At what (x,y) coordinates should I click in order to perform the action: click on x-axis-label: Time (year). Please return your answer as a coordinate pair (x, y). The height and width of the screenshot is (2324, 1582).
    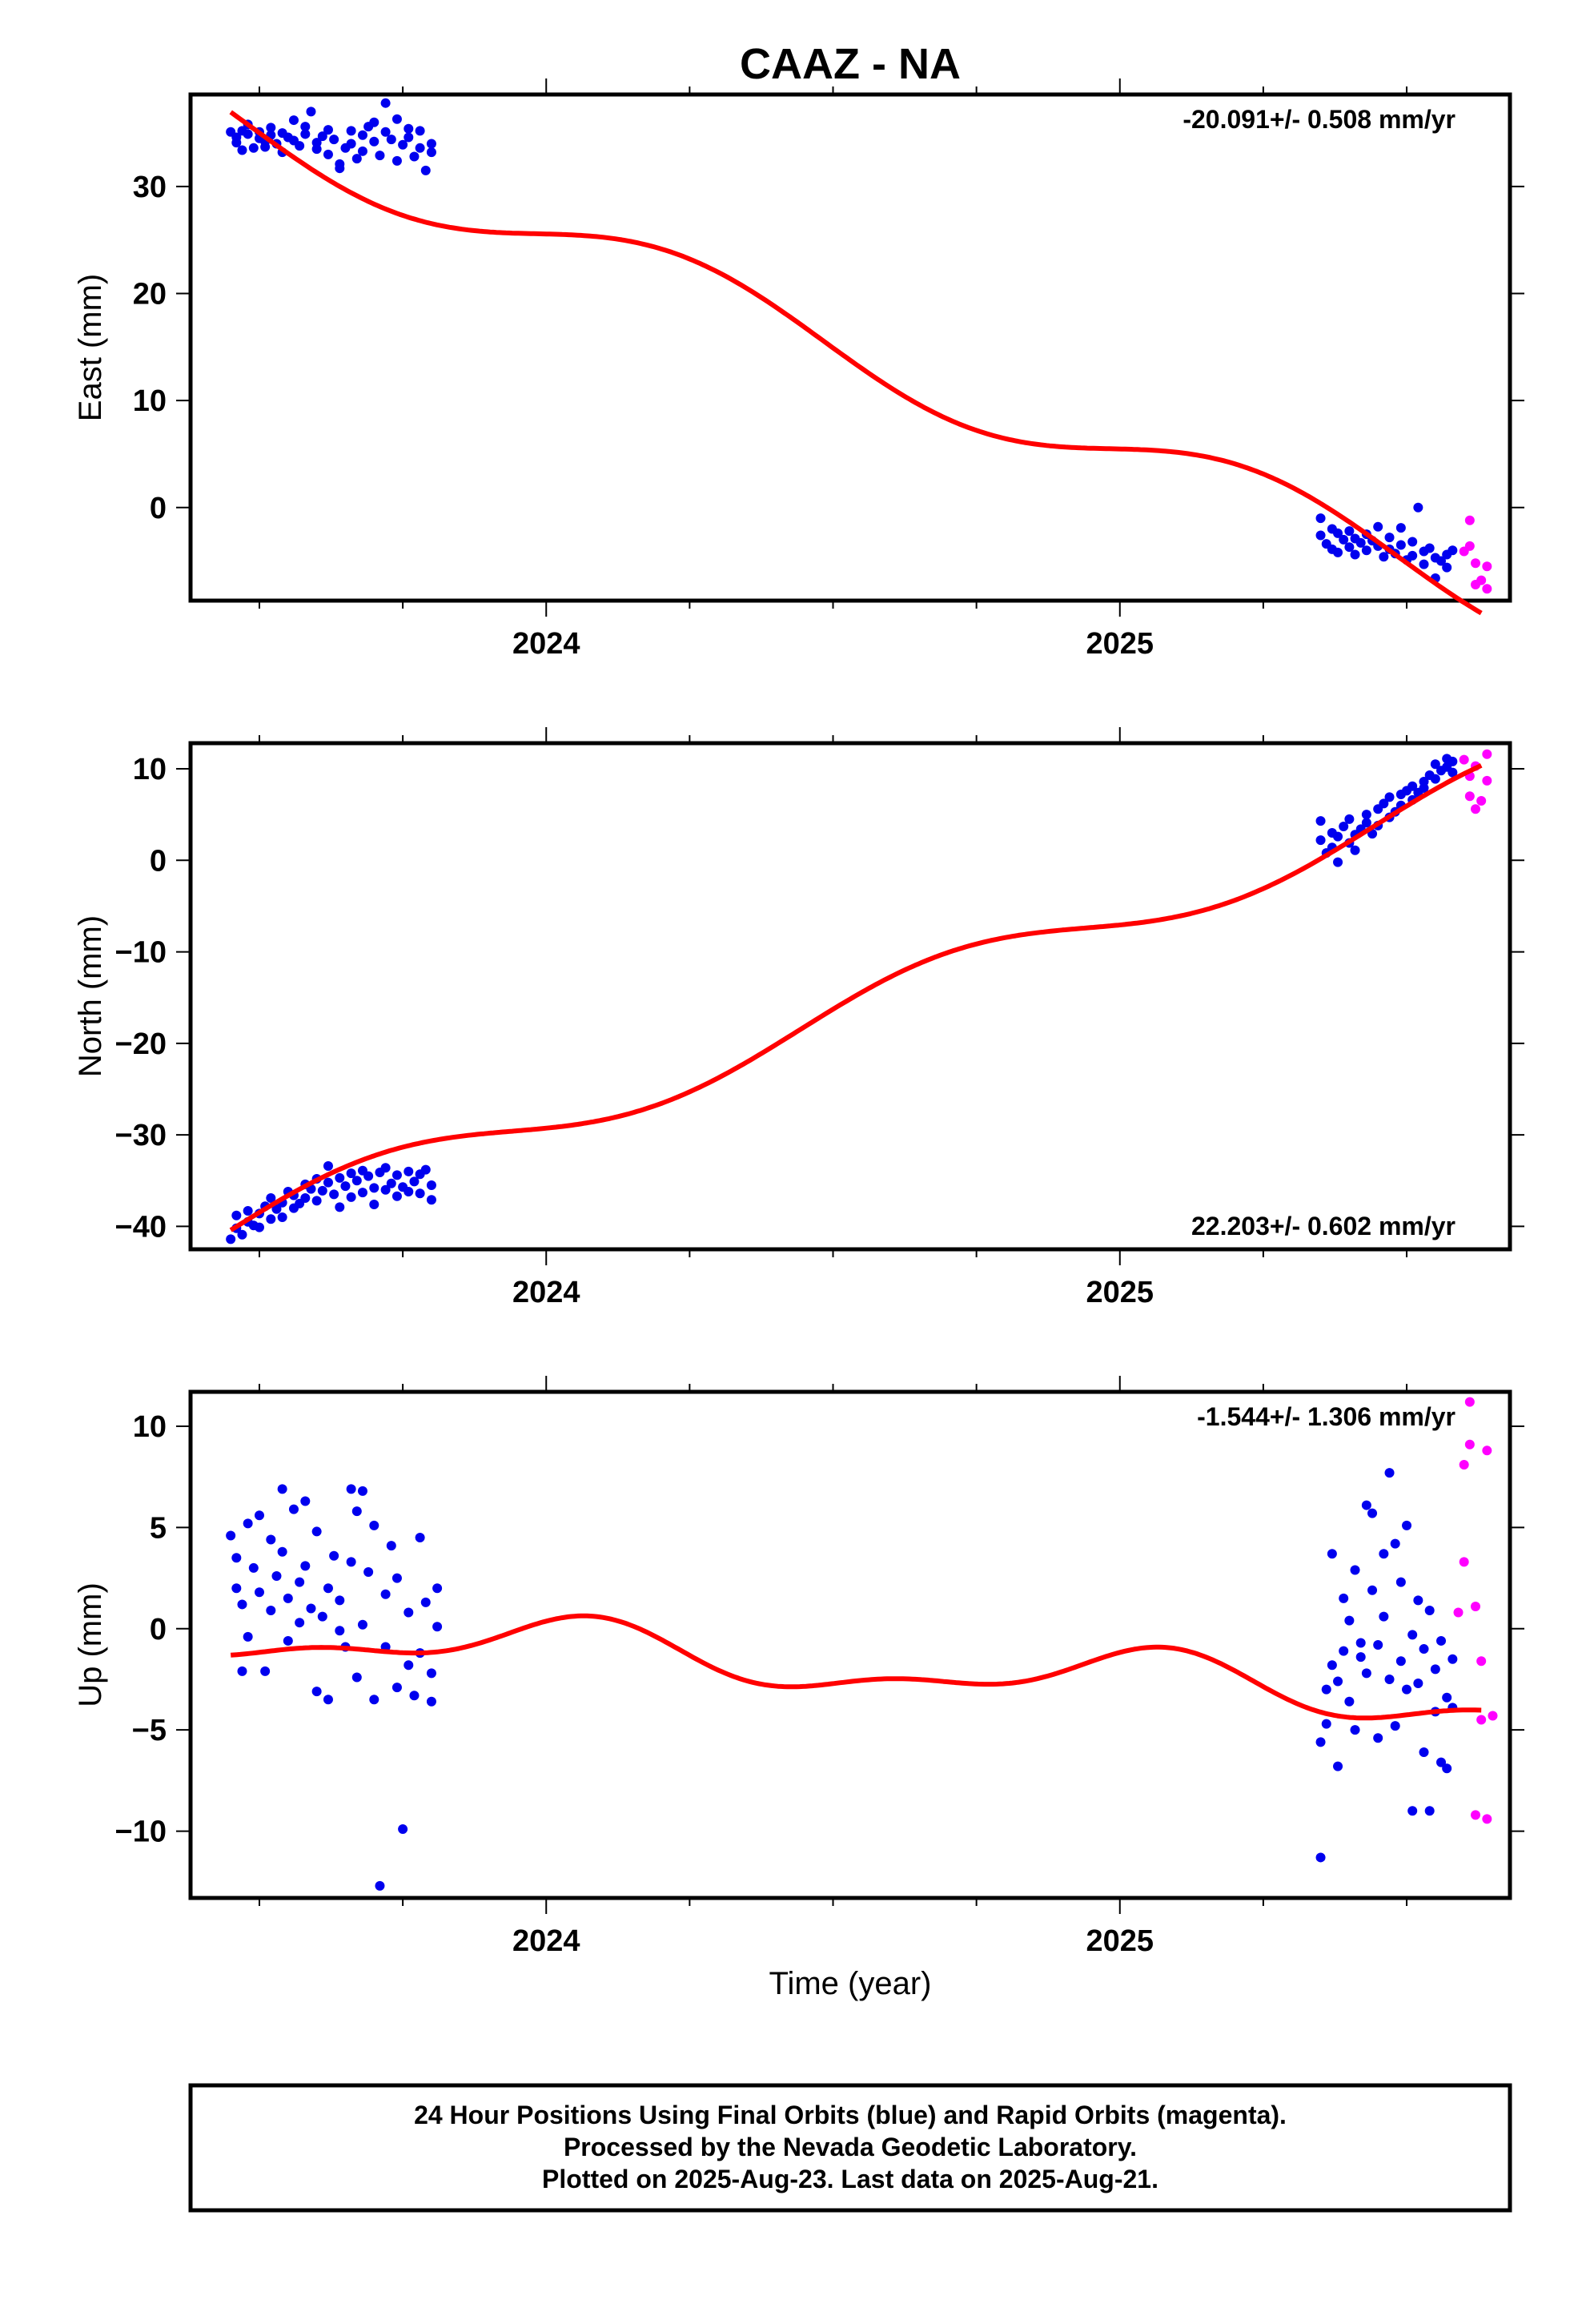
    Looking at the image, I should click on (850, 1983).